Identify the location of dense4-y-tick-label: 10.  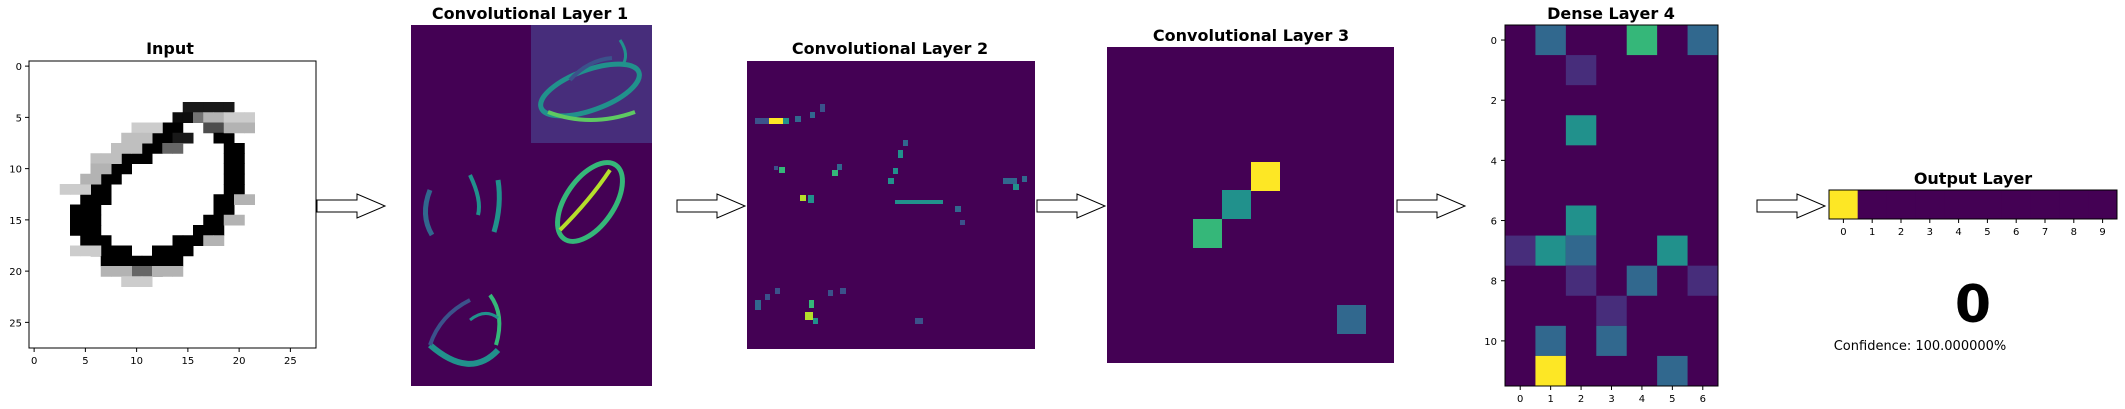
(1490, 342).